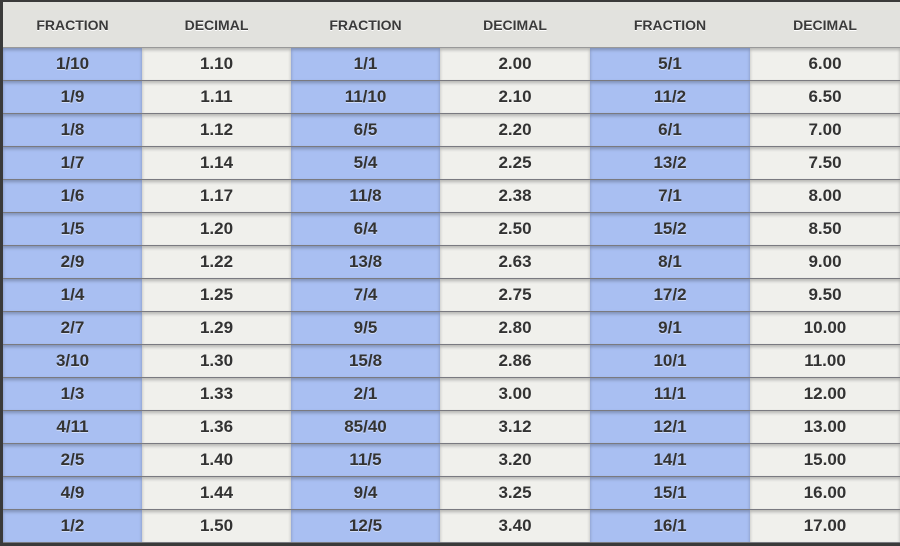 Image resolution: width=900 pixels, height=546 pixels. I want to click on fraction-cell: 1/1, so click(365, 64).